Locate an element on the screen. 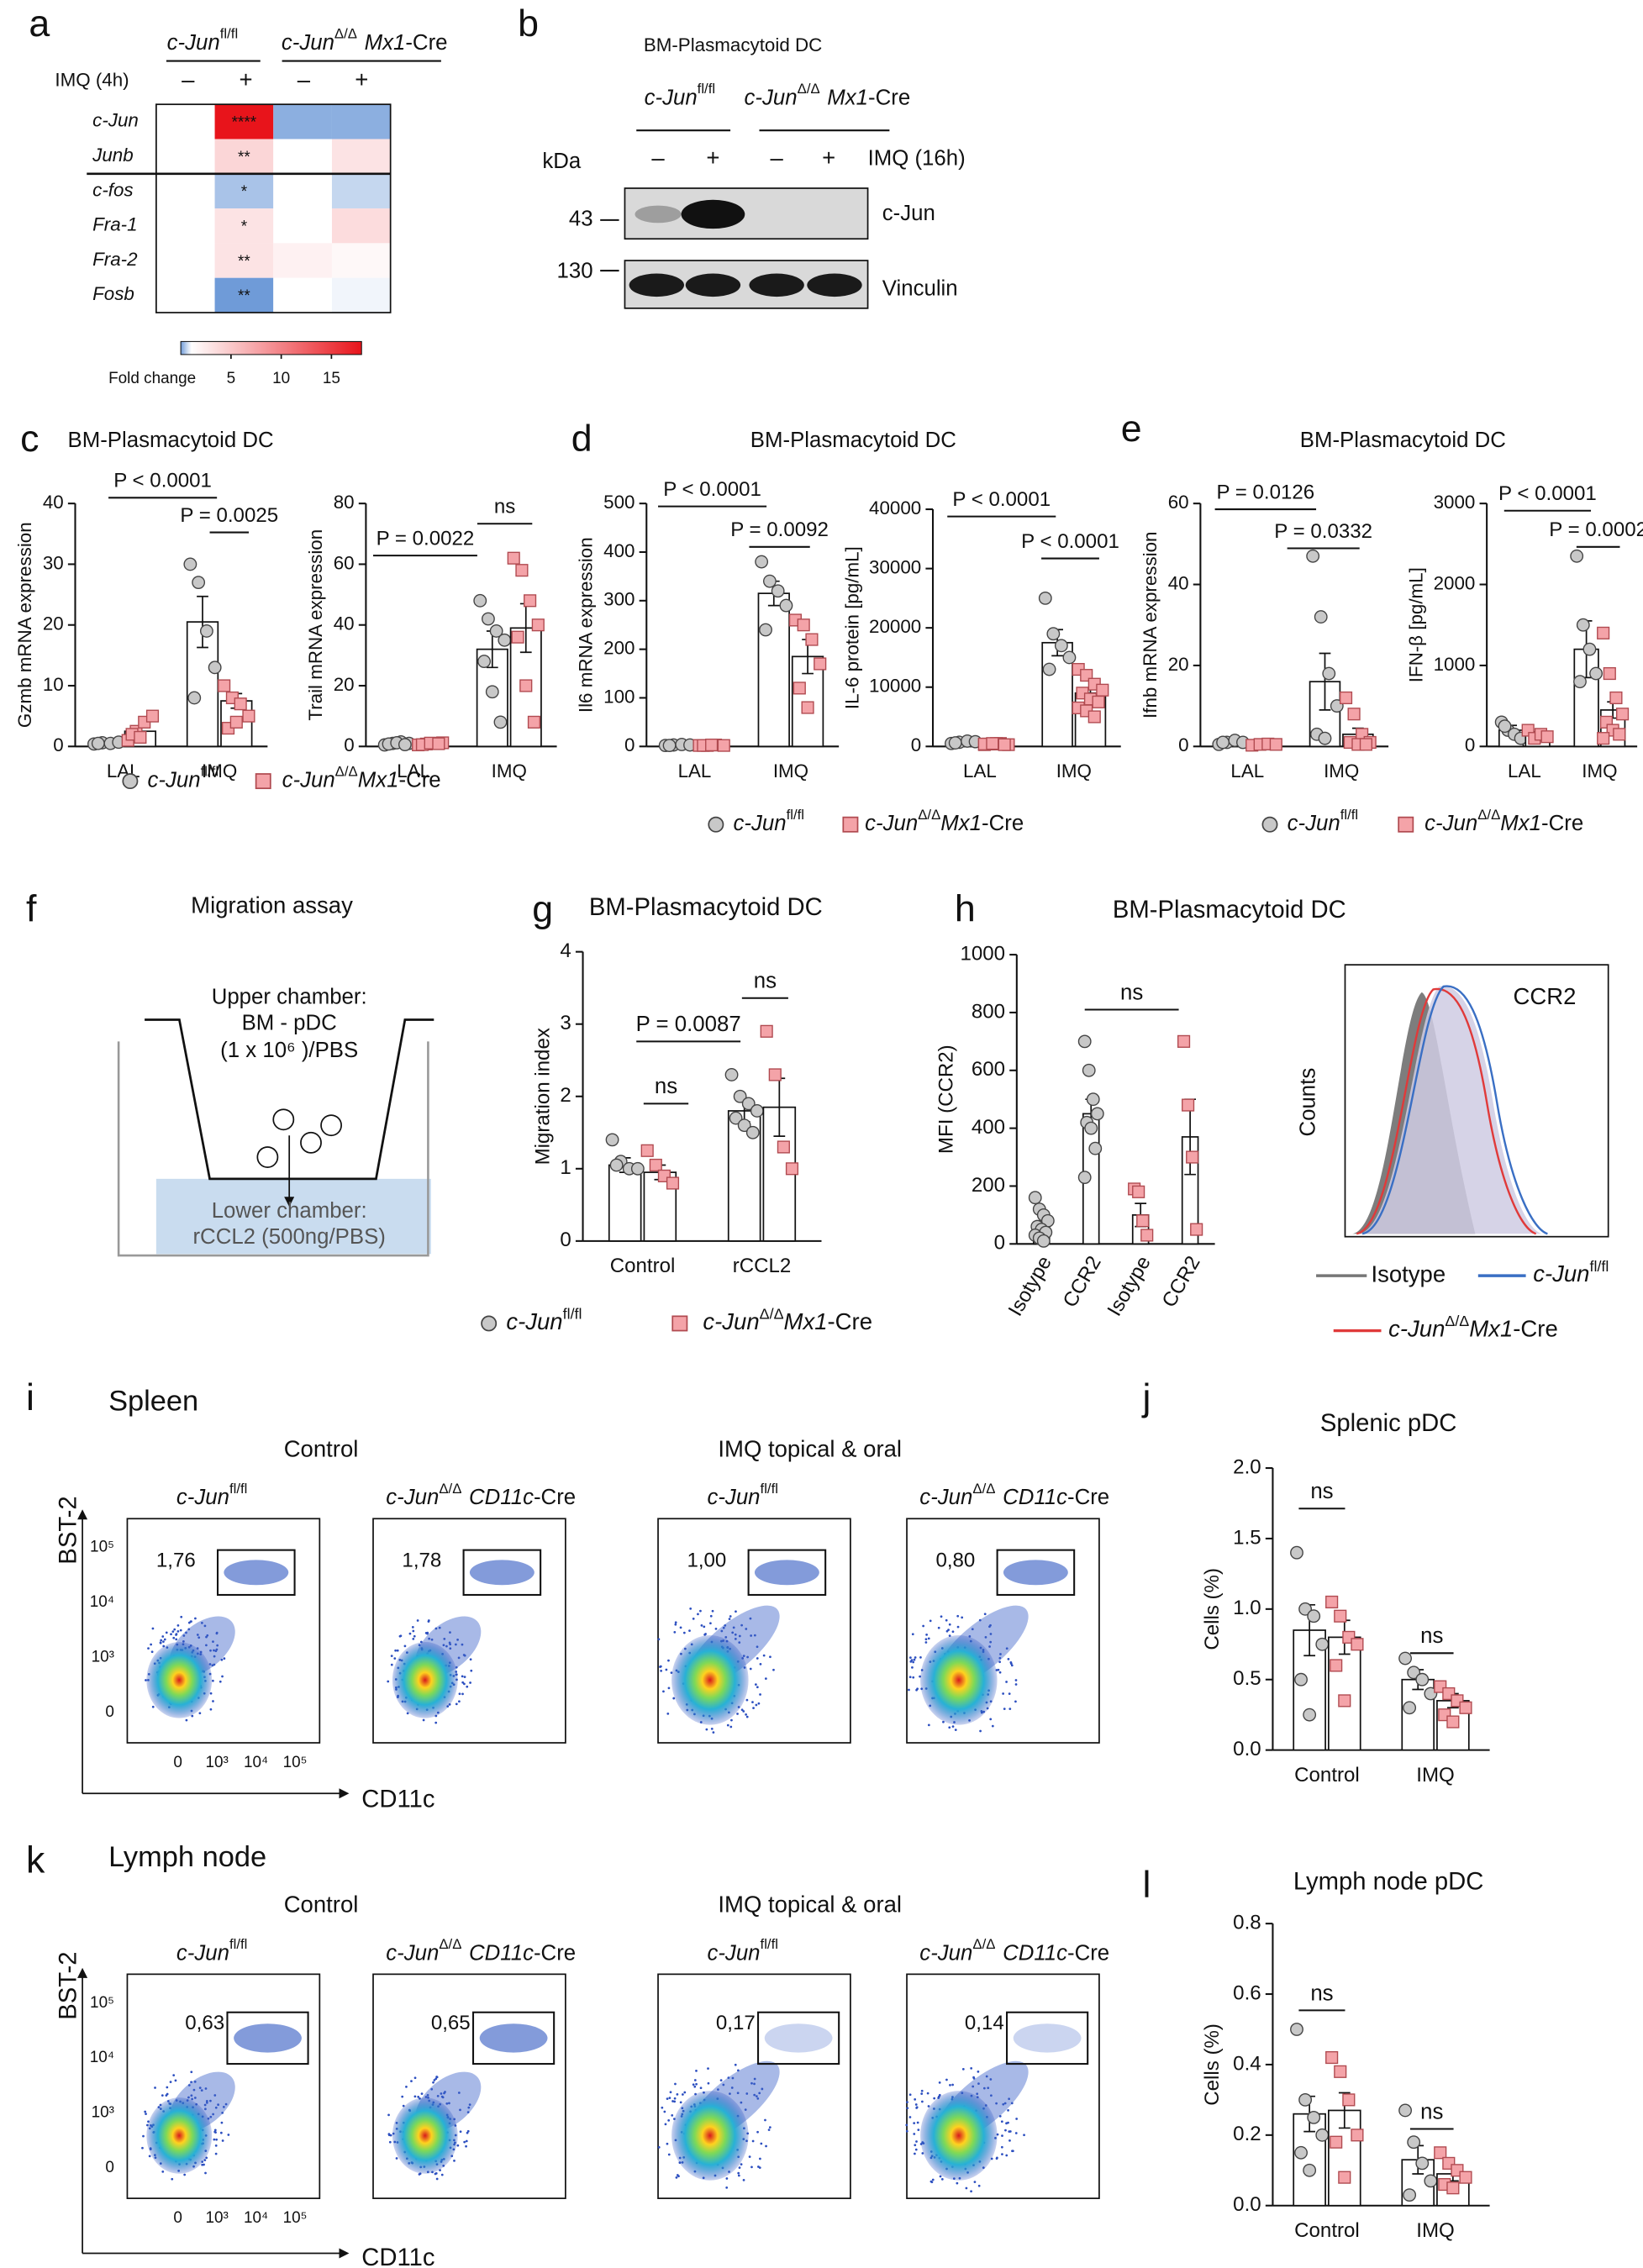  condition-label: IMQ topical & oral is located at coordinates (810, 1905).